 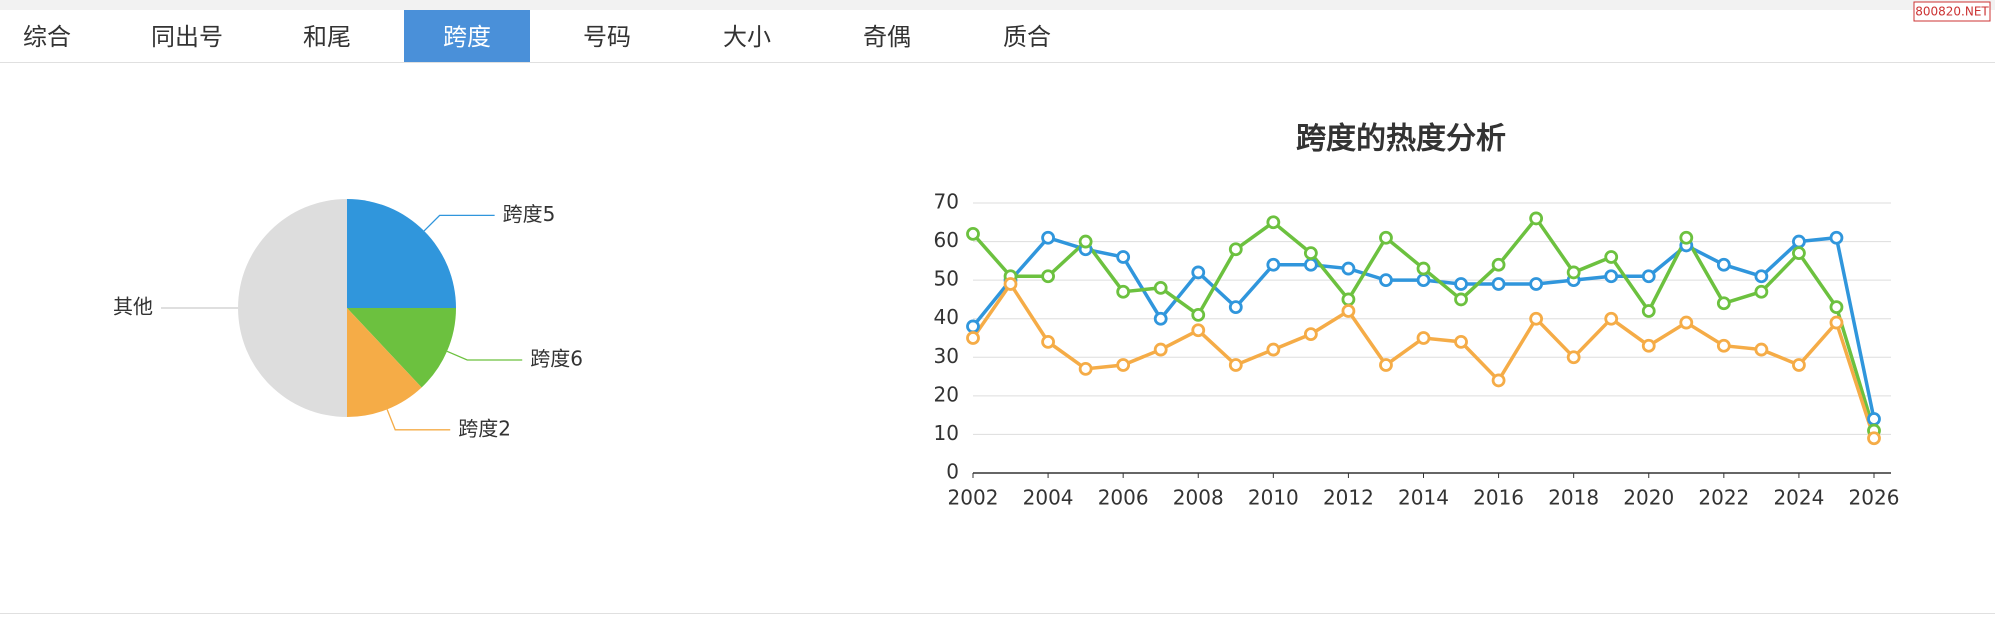 What do you see at coordinates (946, 202) in the screenshot?
I see `y-tick-label: 70` at bounding box center [946, 202].